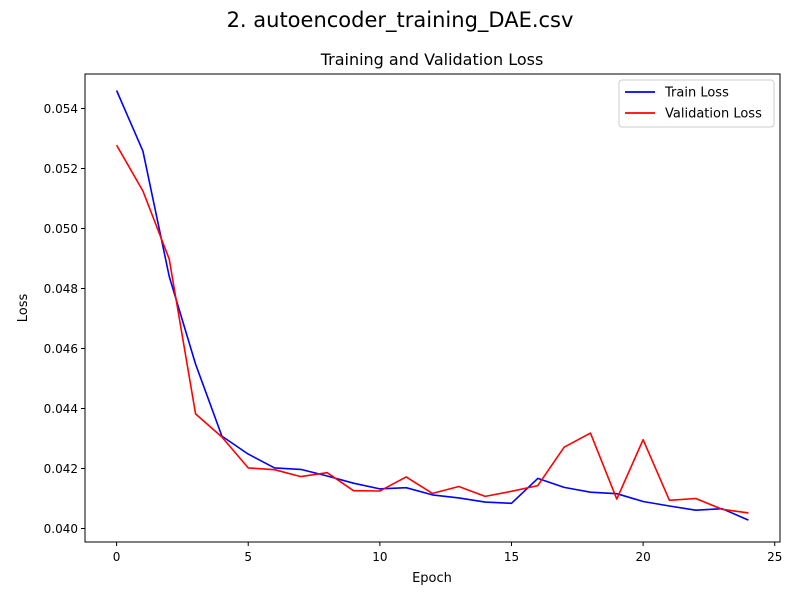  Describe the element at coordinates (379, 557) in the screenshot. I see `x-tick-label: 10` at that location.